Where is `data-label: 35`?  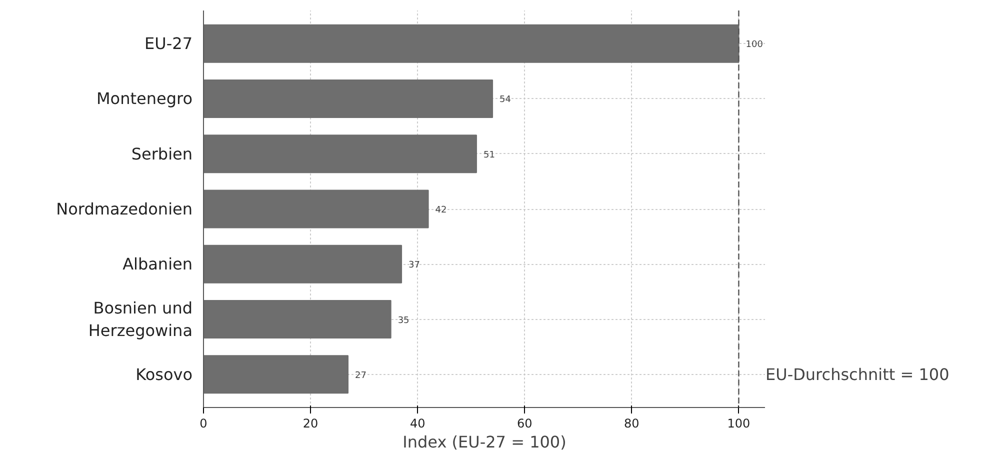 data-label: 35 is located at coordinates (404, 321).